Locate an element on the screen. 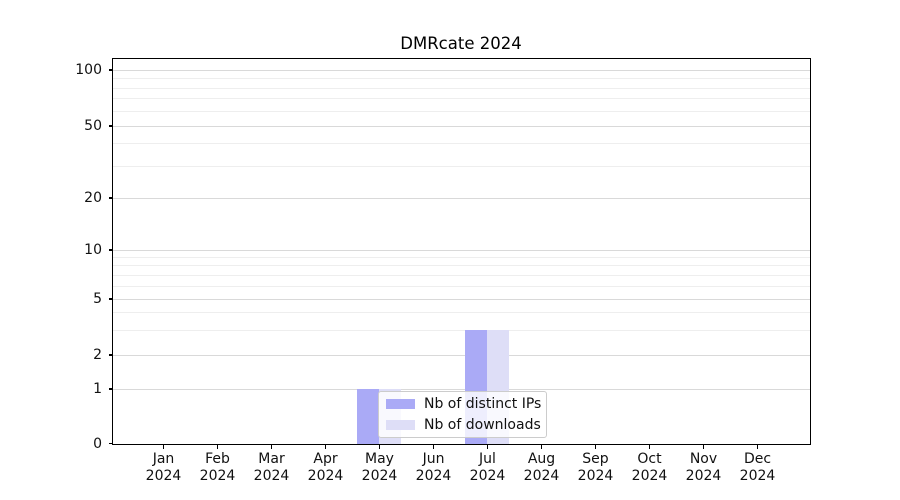 Image resolution: width=900 pixels, height=500 pixels. legend-swatch-distinct-ips is located at coordinates (400, 404).